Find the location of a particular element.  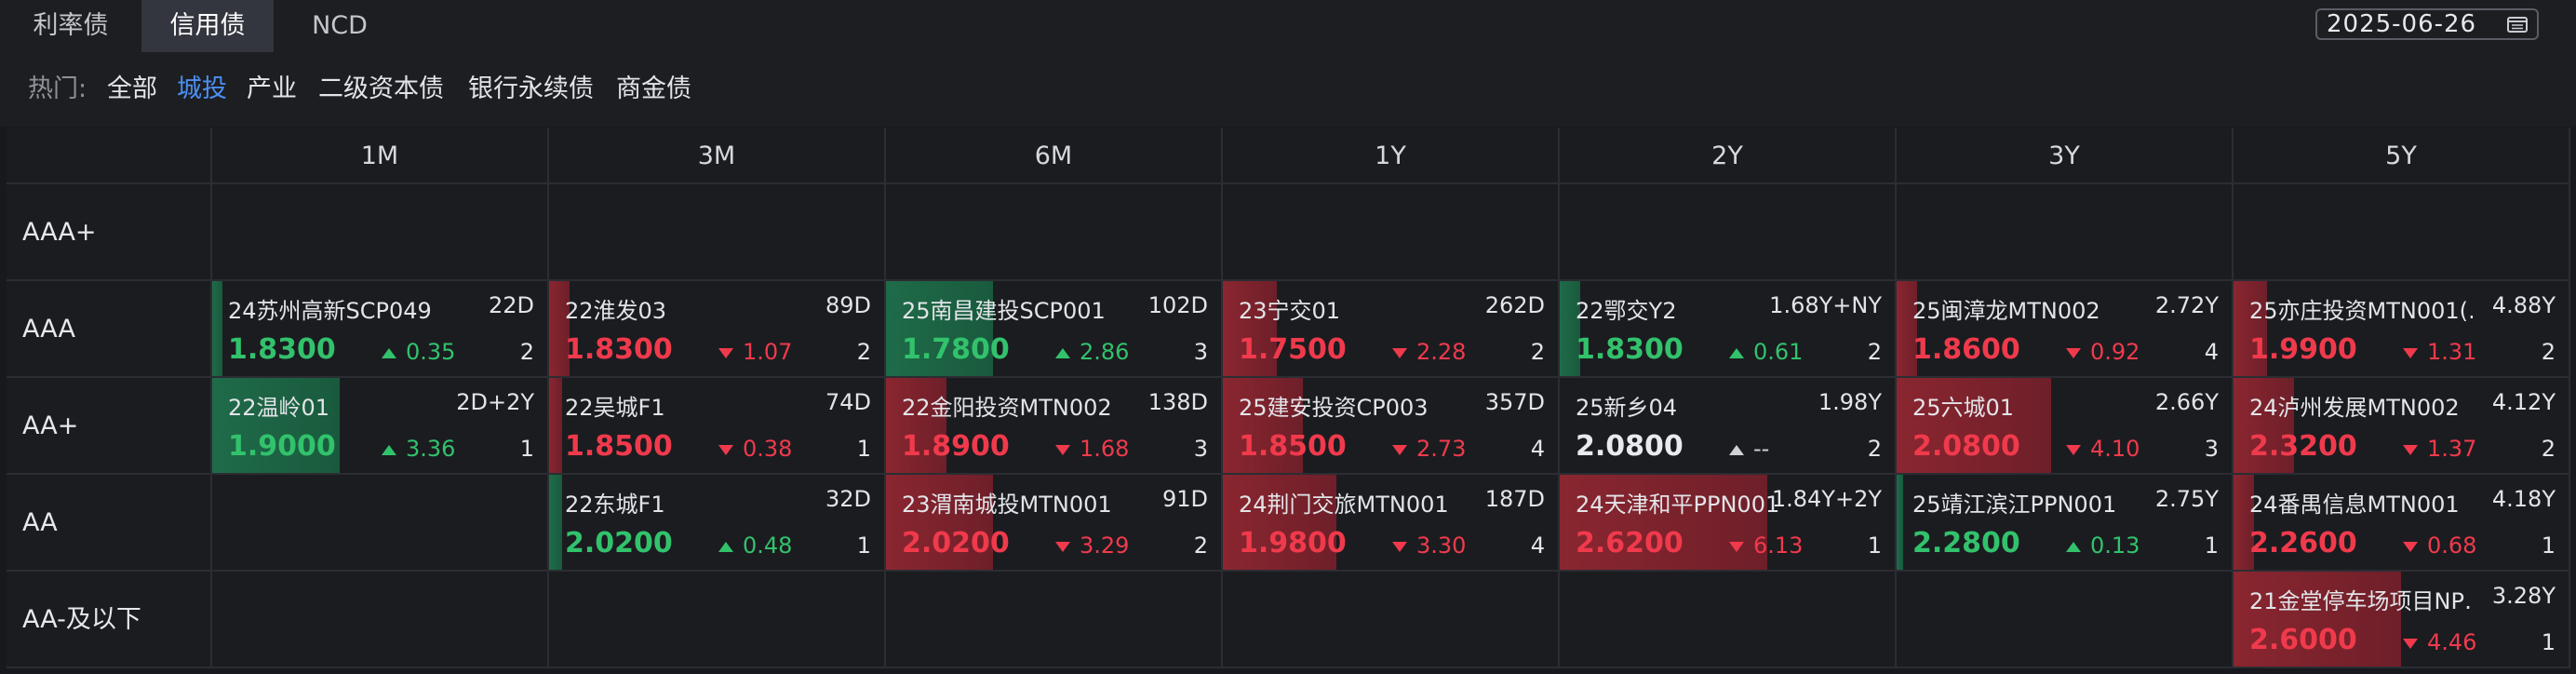

bond-name: 24泸州发展MTN002 is located at coordinates (2354, 408).